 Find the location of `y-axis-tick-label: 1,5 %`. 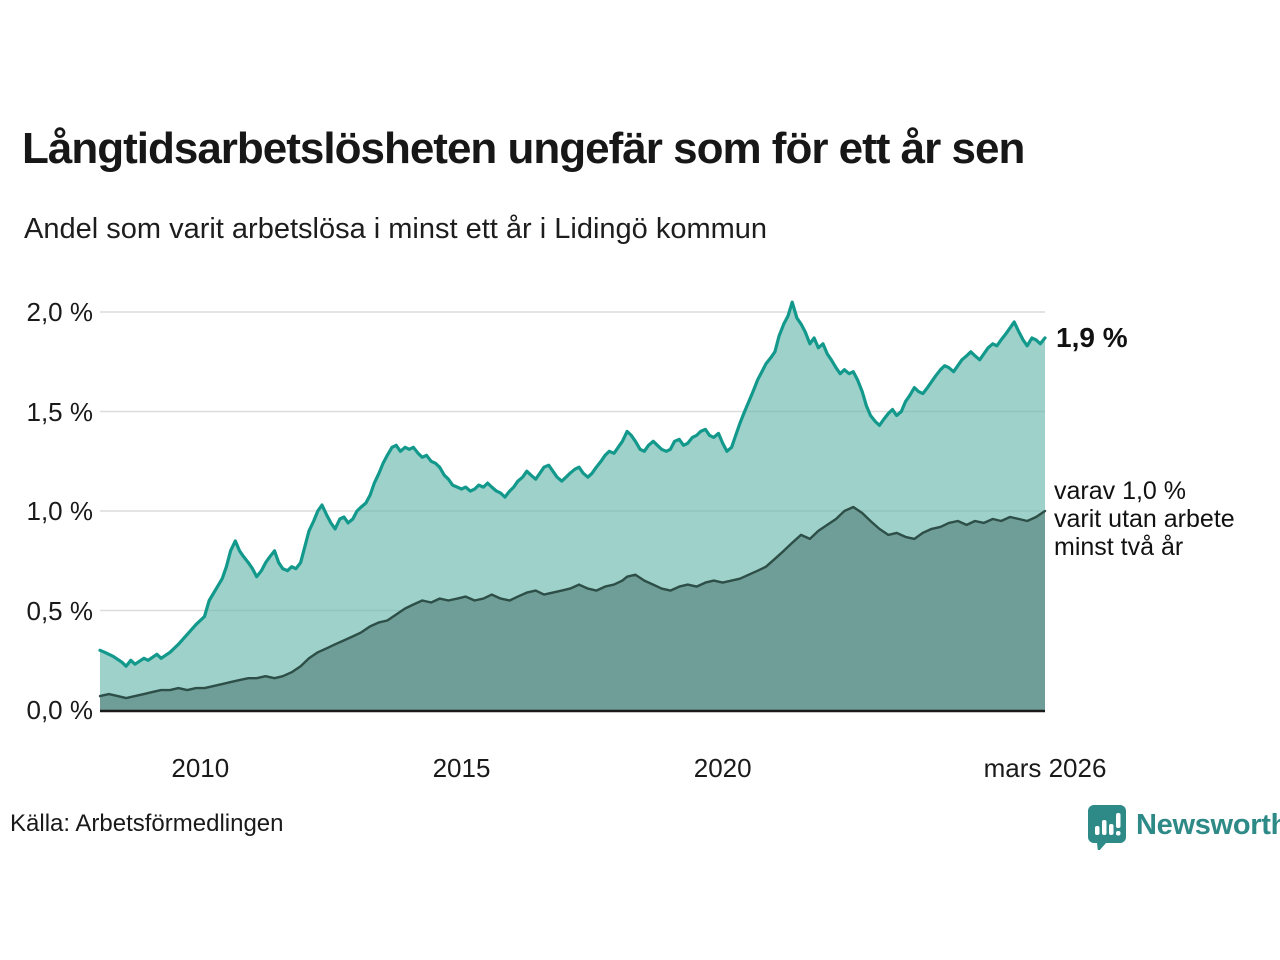

y-axis-tick-label: 1,5 % is located at coordinates (60, 411).